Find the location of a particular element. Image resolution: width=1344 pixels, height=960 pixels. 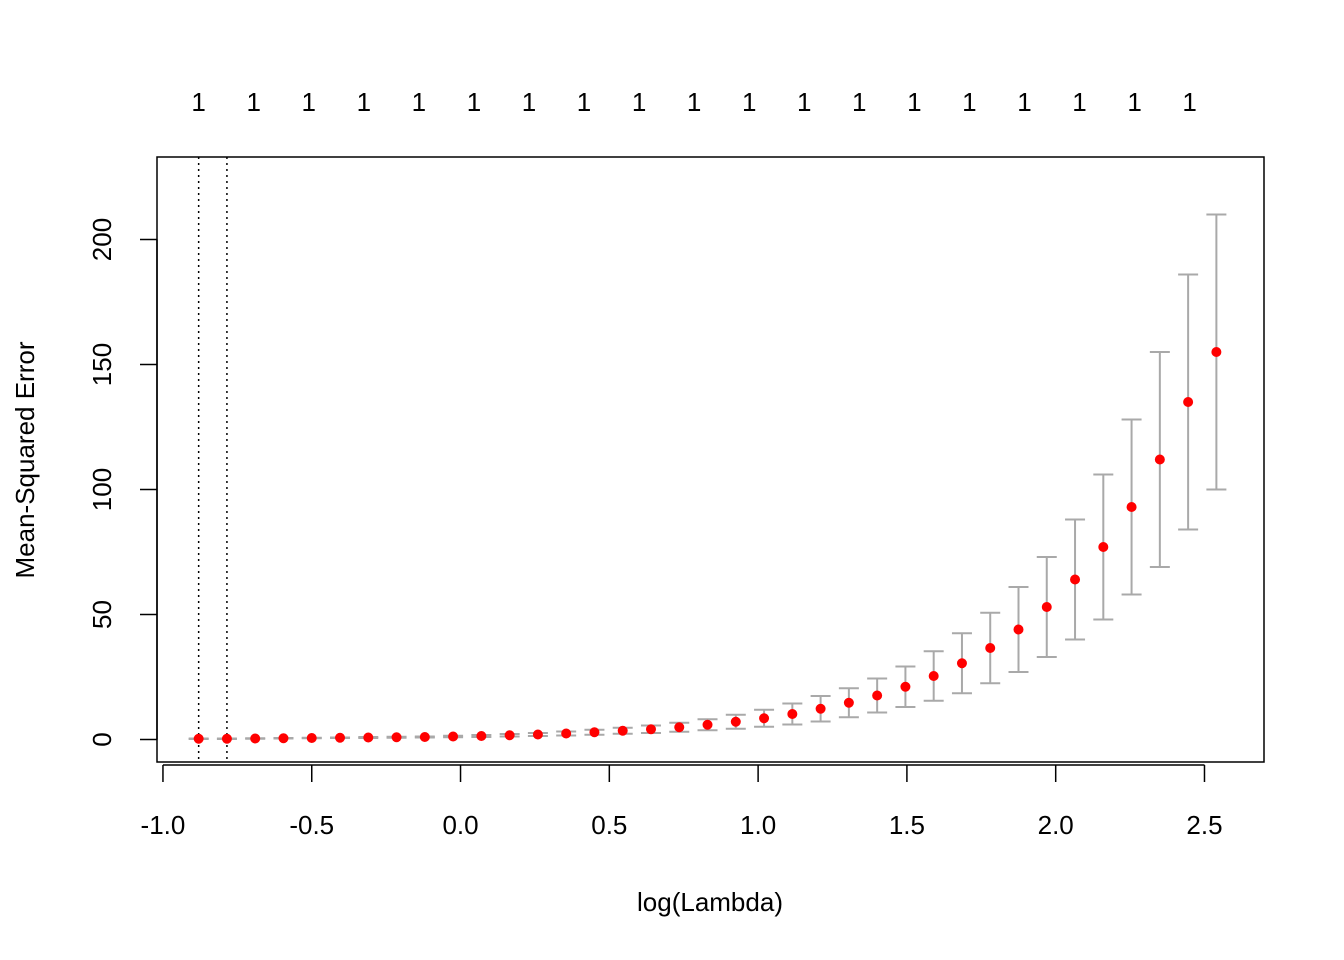

x-tick-label: -0.5 is located at coordinates (311, 825).